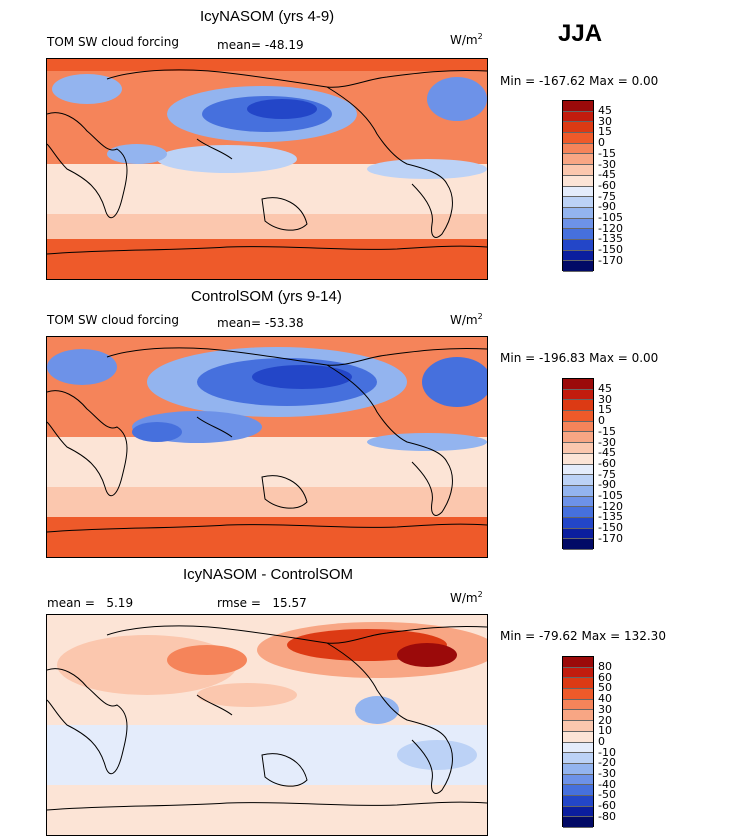 The width and height of the screenshot is (733, 840). I want to click on panel2-mean: mean= -53.38, so click(260, 323).